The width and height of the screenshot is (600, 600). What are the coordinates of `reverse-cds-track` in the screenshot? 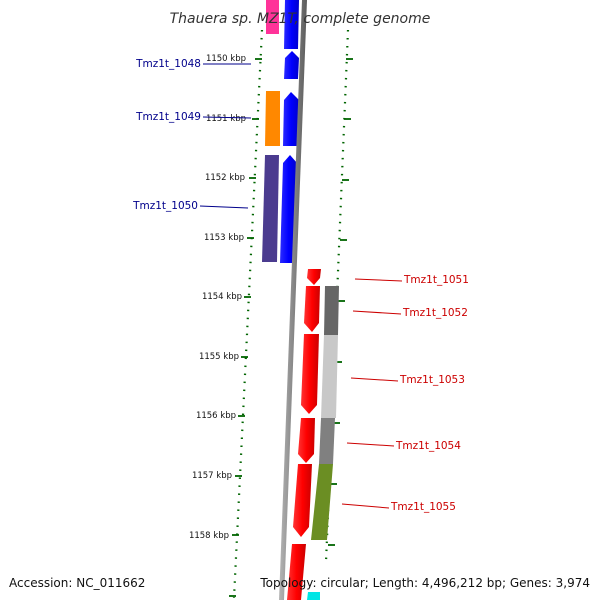 It's located at (289, 131).